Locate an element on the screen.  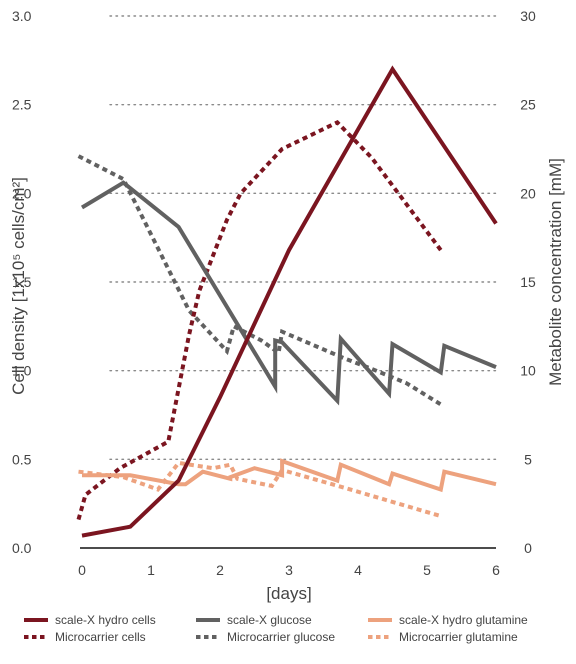
series-line-scale-x-hydro-glutamine is located at coordinates (289, 475).